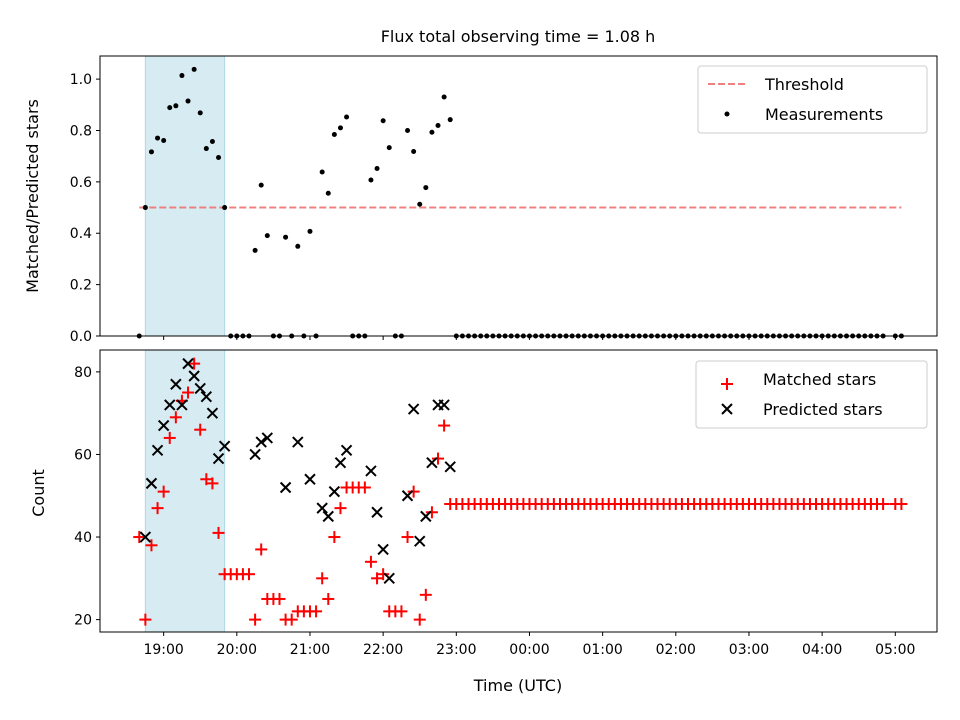  Describe the element at coordinates (83, 455) in the screenshot. I see `y-tick-label: 60` at that location.